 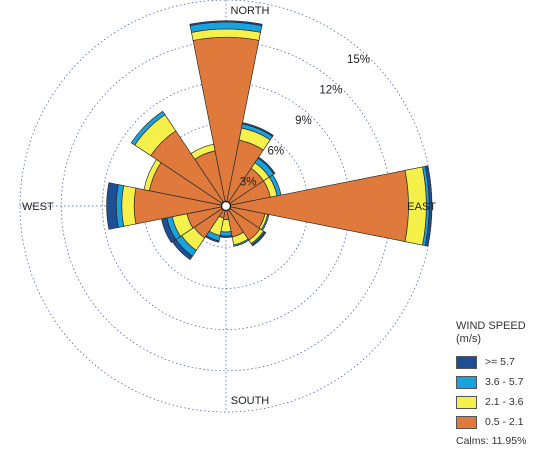 I want to click on calms-text: Calms: 11.95%, so click(x=491, y=441).